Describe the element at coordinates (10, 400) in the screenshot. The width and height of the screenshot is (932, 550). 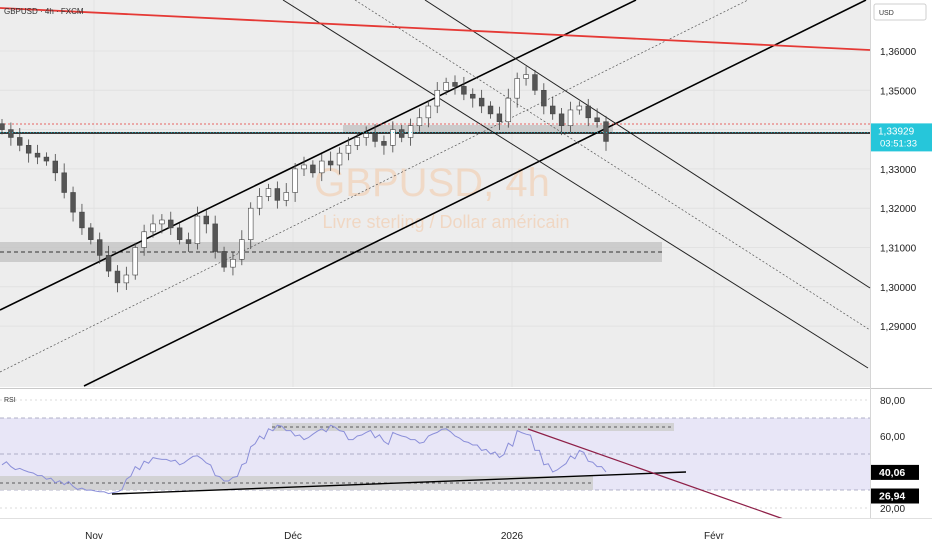
I see `rsi-title: RSI` at that location.